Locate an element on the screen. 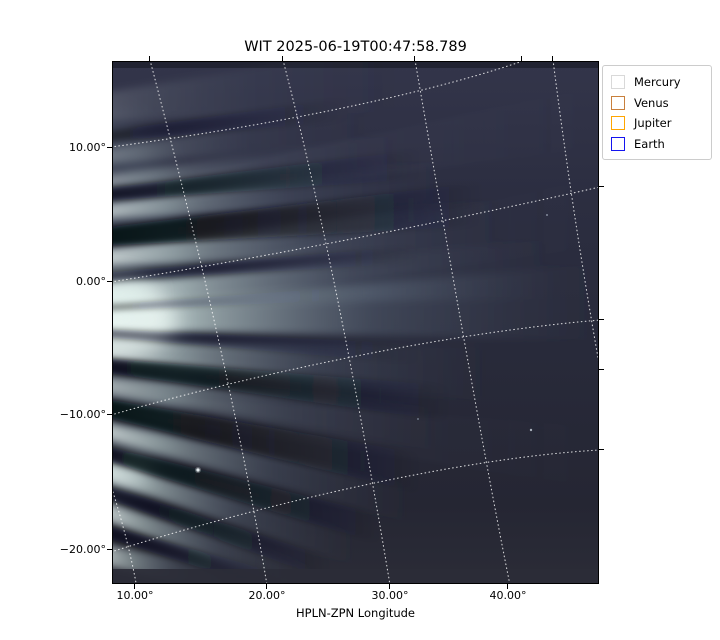  legend-label: Venus is located at coordinates (651, 102).